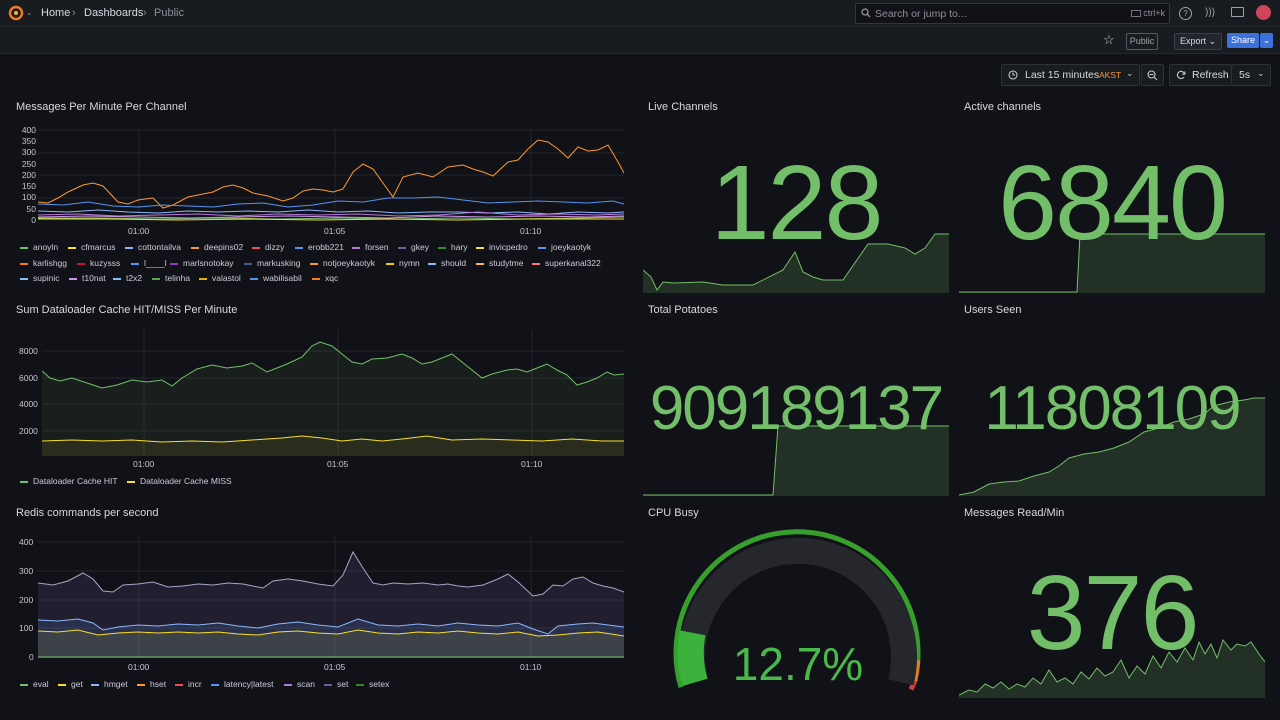 The height and width of the screenshot is (720, 1280). Describe the element at coordinates (1263, 12) in the screenshot. I see `user-avatar` at that location.